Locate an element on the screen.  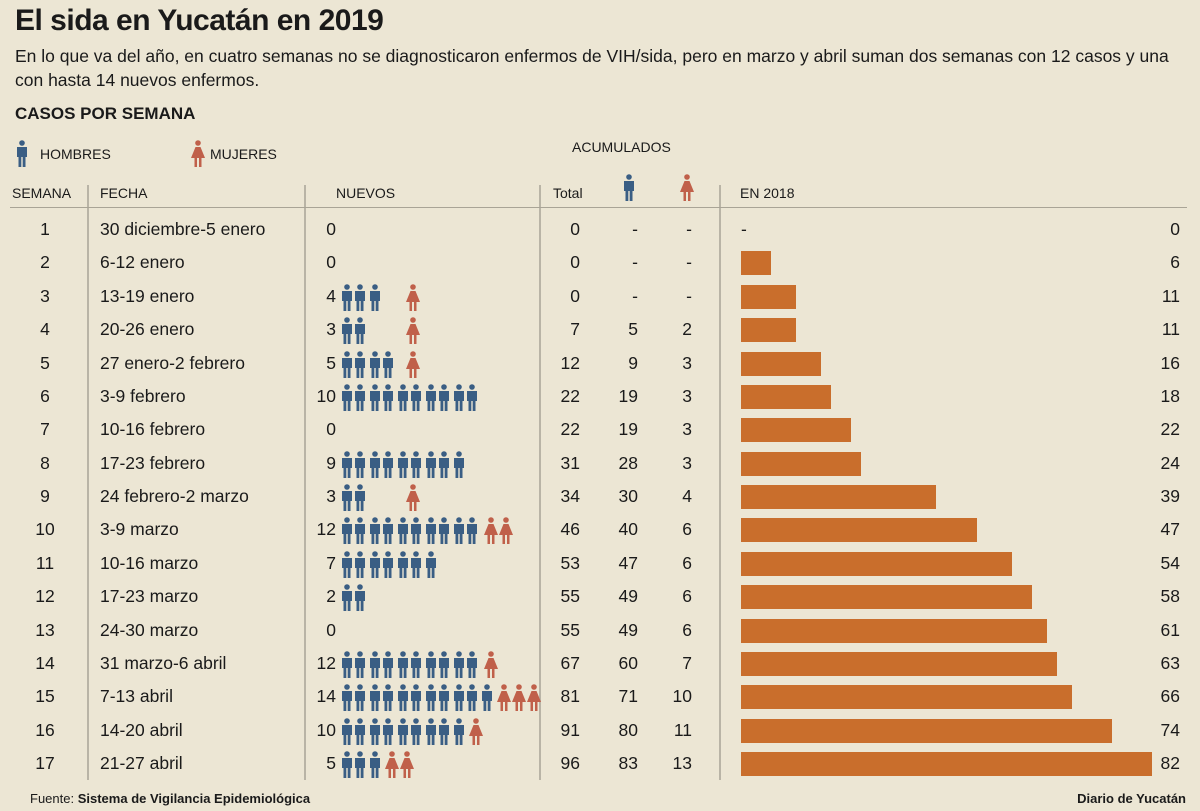
cell-fecha: 13-19 enero is located at coordinates (147, 295).